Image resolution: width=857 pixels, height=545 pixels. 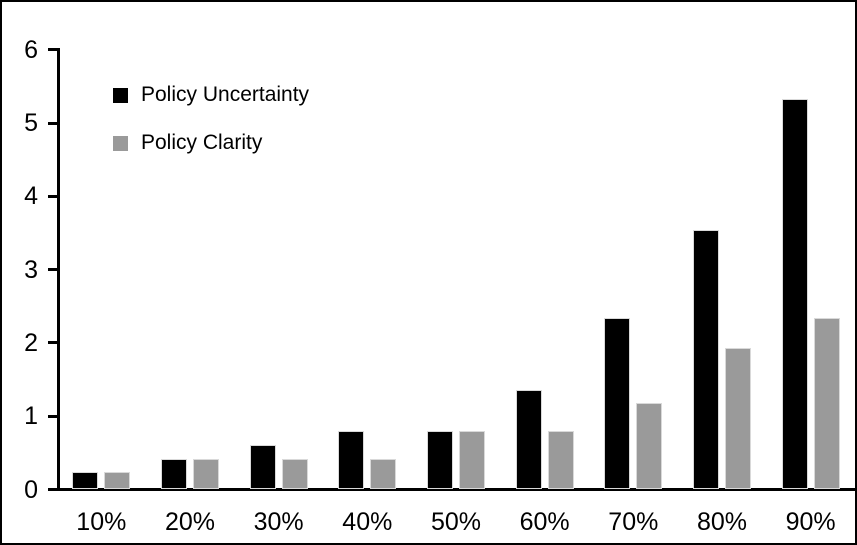 I want to click on y-tick-label-2: 2, so click(x=31, y=342).